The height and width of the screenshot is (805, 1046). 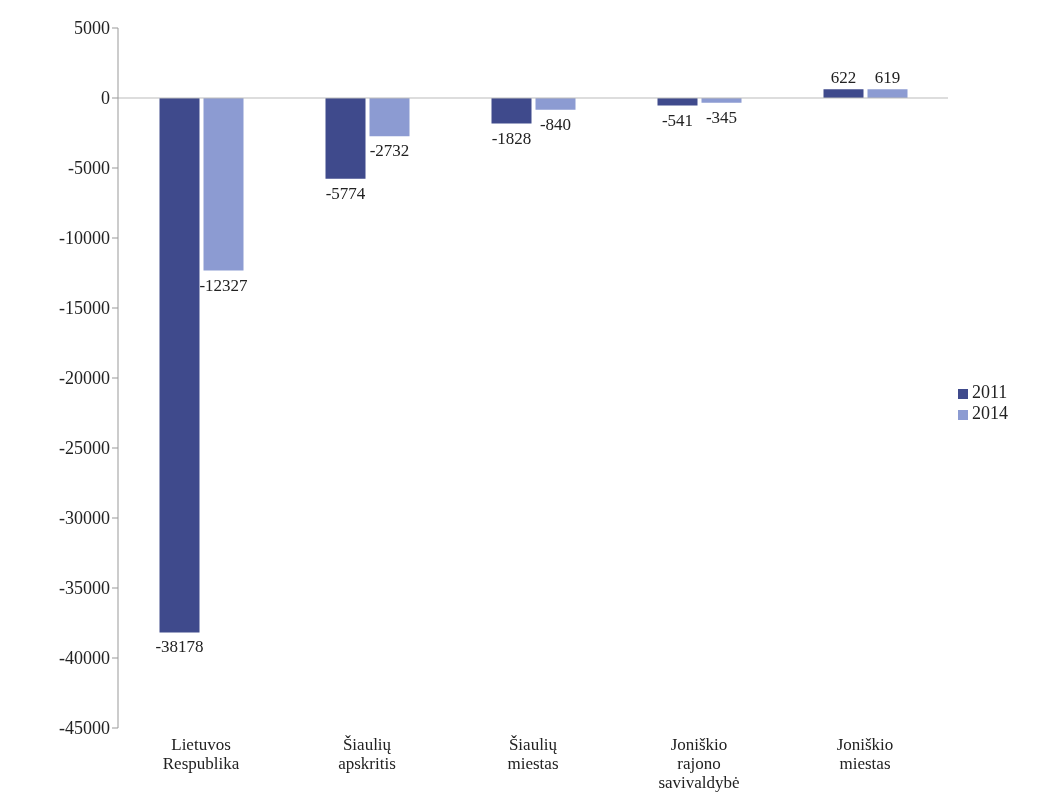 What do you see at coordinates (92, 28) in the screenshot?
I see `y-tick-label: 5000` at bounding box center [92, 28].